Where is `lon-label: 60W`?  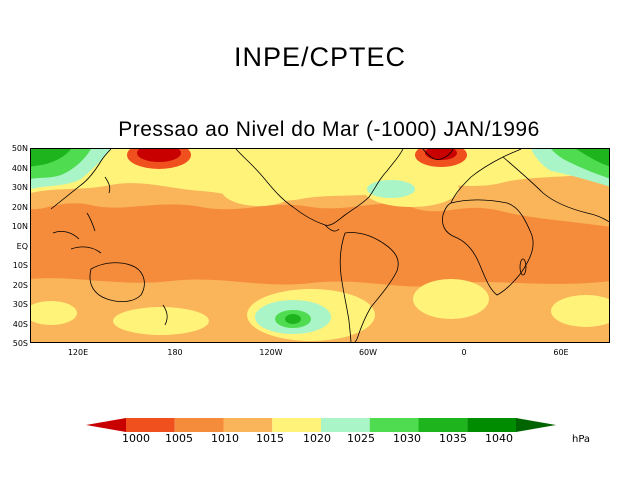 lon-label: 60W is located at coordinates (368, 352).